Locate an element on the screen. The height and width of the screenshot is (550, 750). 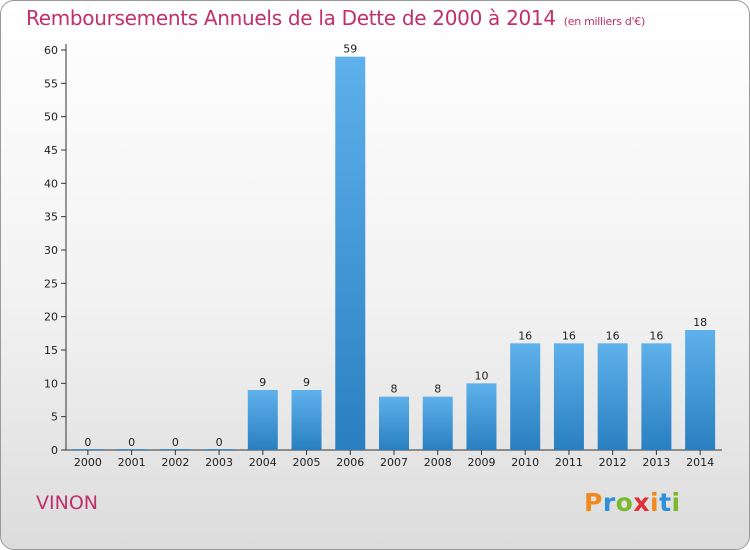
logo-letter: o is located at coordinates (624, 502).